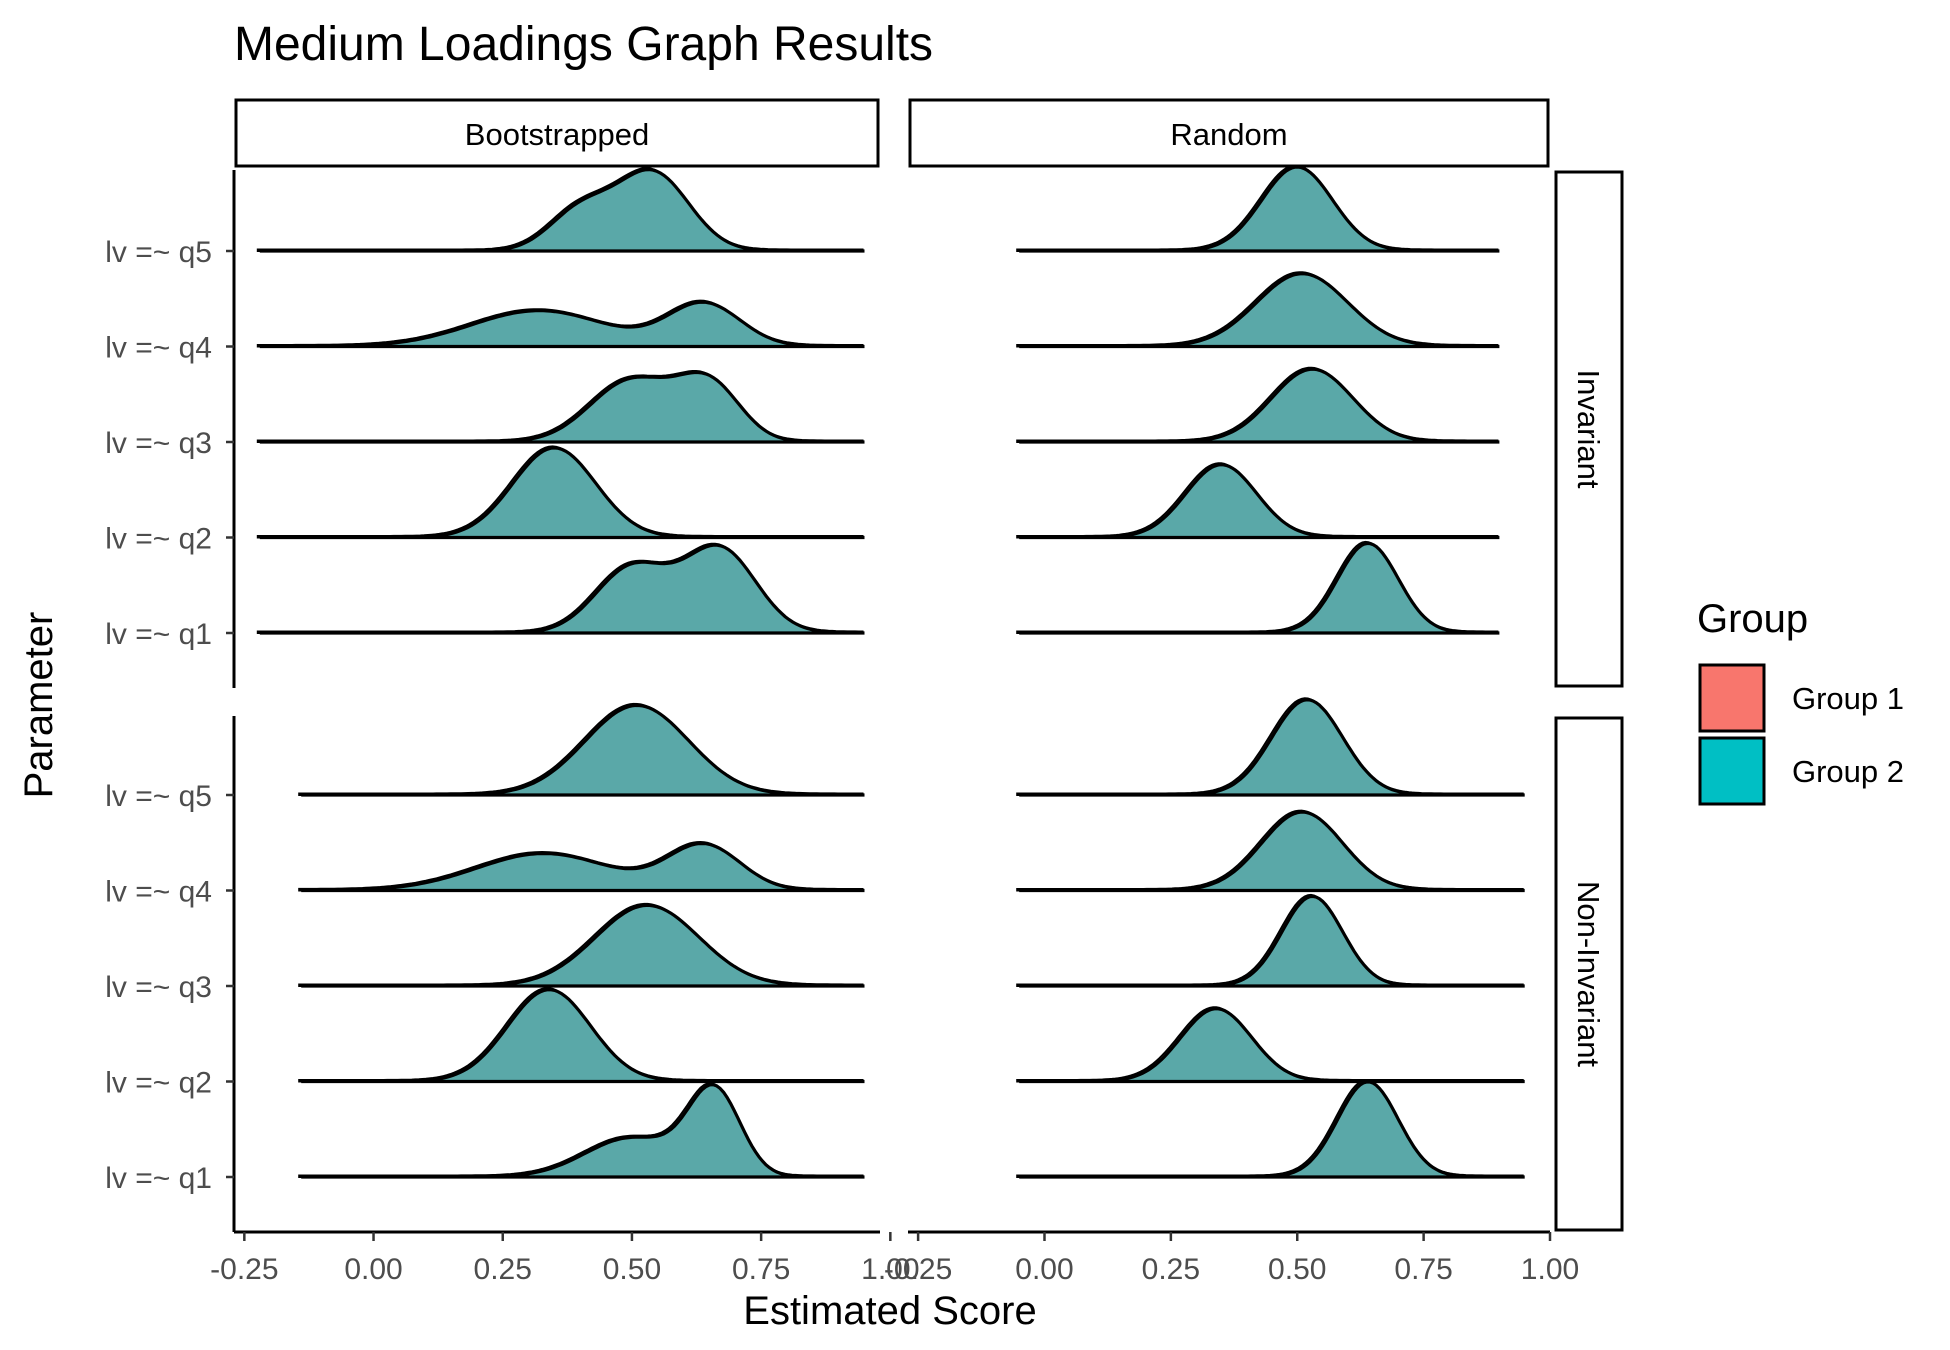 The width and height of the screenshot is (1950, 1350). Describe the element at coordinates (1752, 619) in the screenshot. I see `legend-title: Group` at that location.